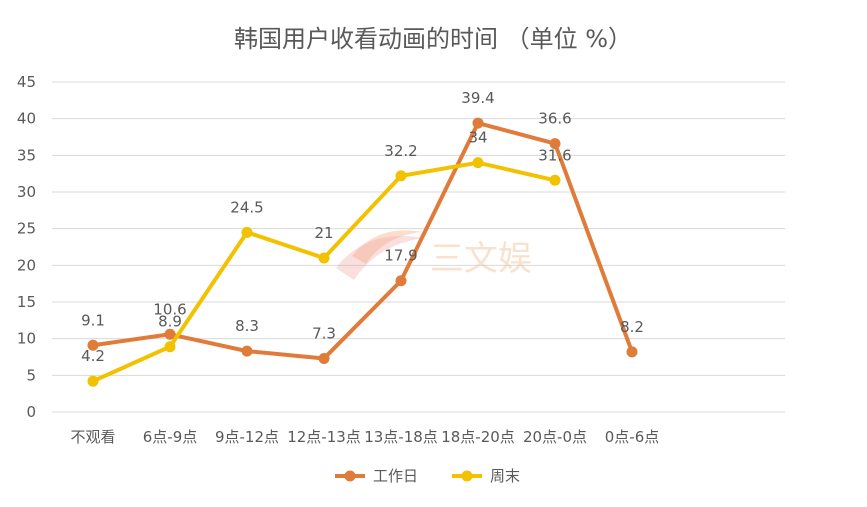  I want to click on y-axis-ticks: 0 5 10 15 20 25 30 35 40 45, so click(26, 247).